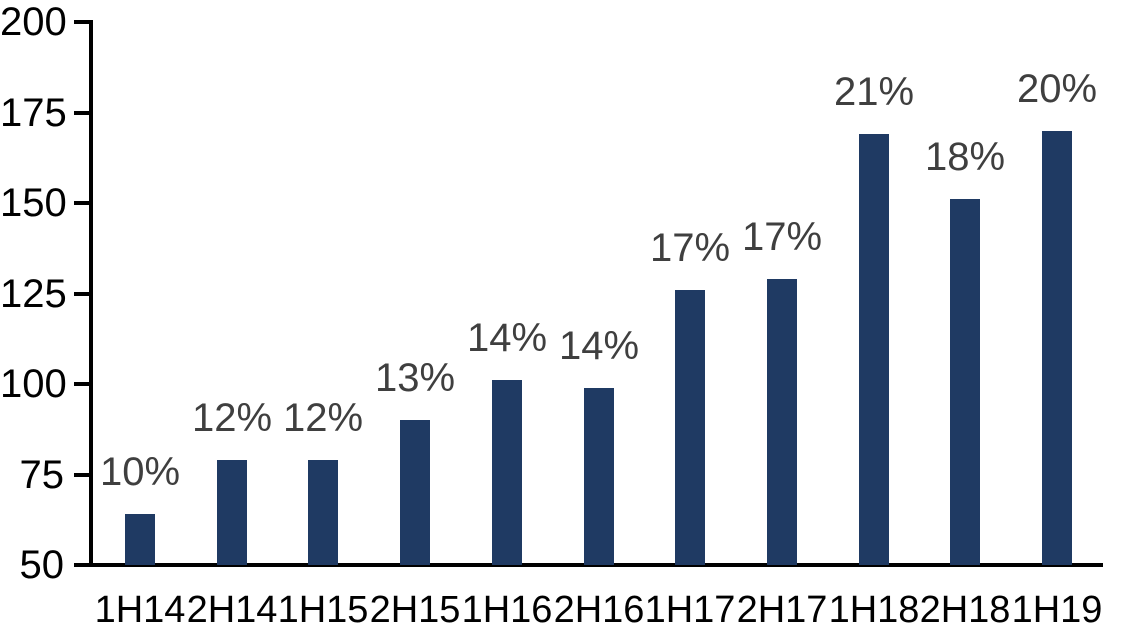 The width and height of the screenshot is (1129, 641). I want to click on bar-value-label: 10%, so click(140, 472).